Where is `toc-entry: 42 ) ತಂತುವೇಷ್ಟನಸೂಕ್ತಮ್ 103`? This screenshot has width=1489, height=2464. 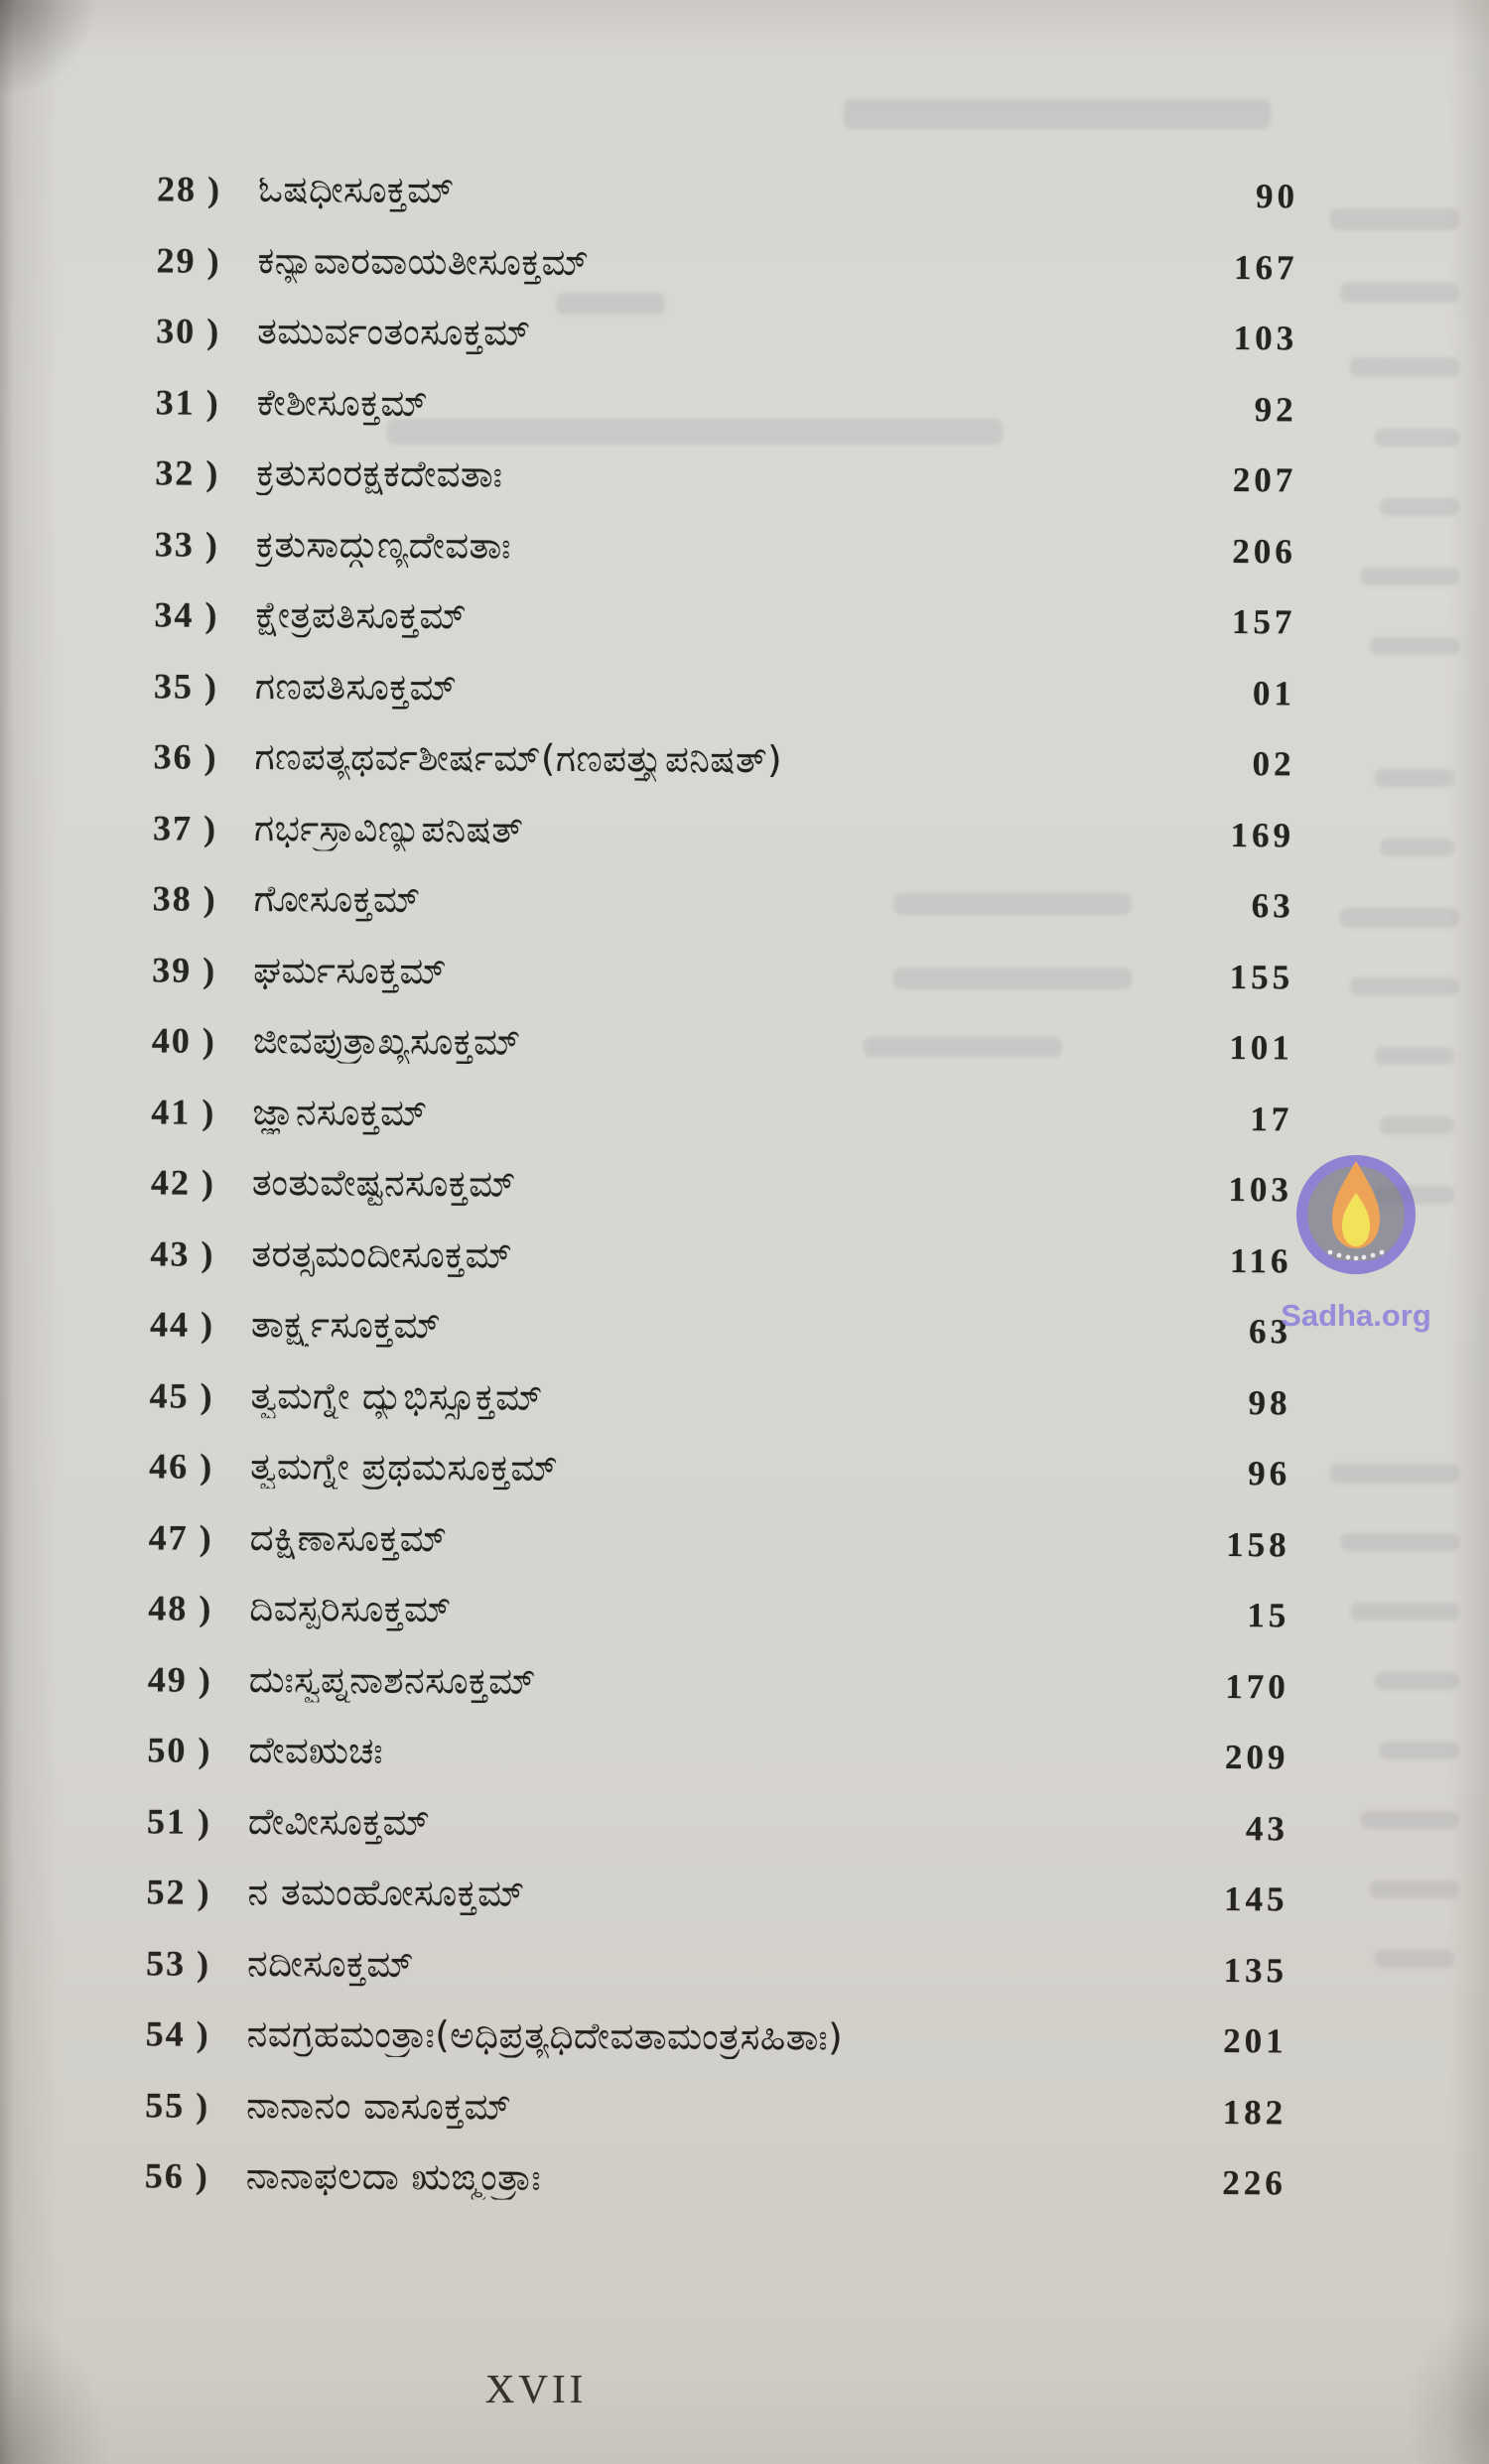 toc-entry: 42 ) ತಂತುವೇಷ್ಟನಸೂಕ್ತಮ್ 103 is located at coordinates (742, 1199).